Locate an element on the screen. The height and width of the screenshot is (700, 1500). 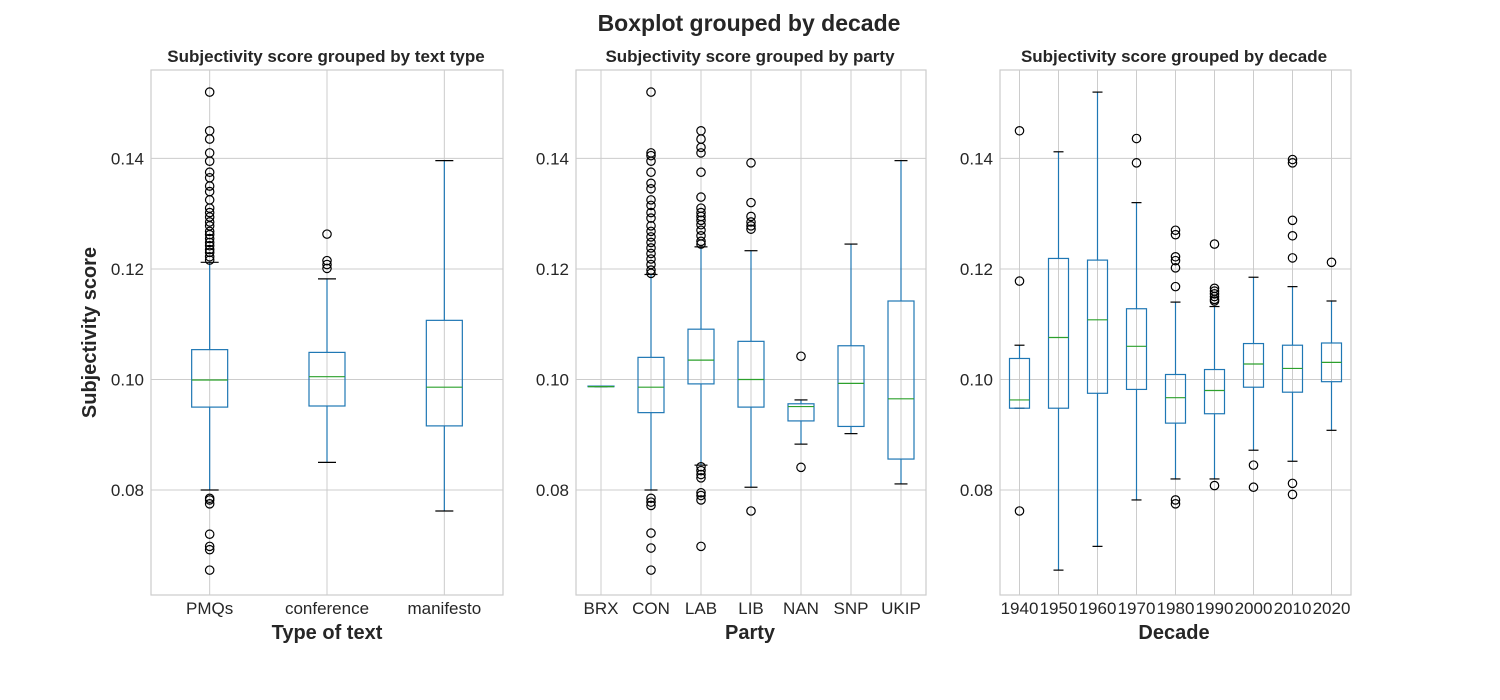
panel-title: Subjectivity score grouped by text type is located at coordinates (325, 56).